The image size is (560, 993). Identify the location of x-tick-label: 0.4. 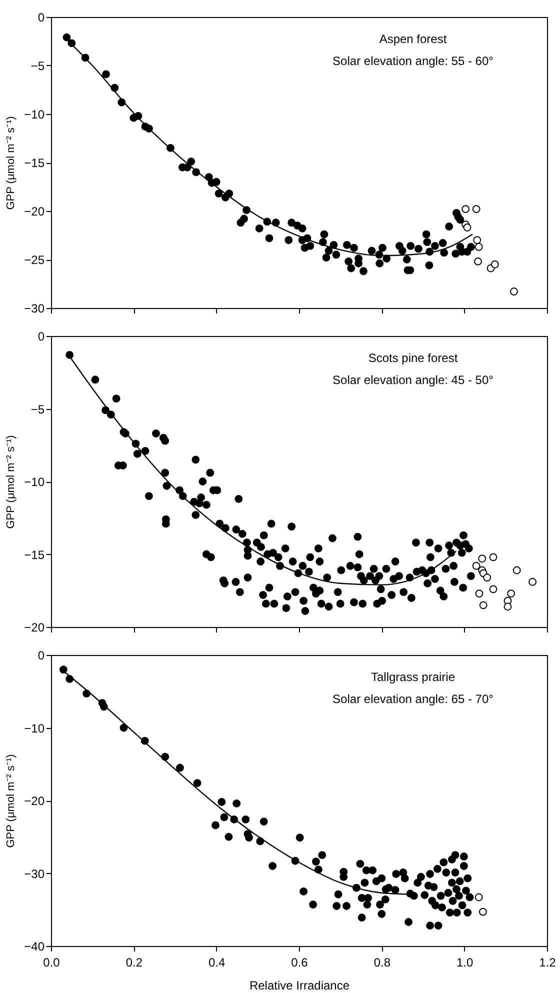
(217, 963).